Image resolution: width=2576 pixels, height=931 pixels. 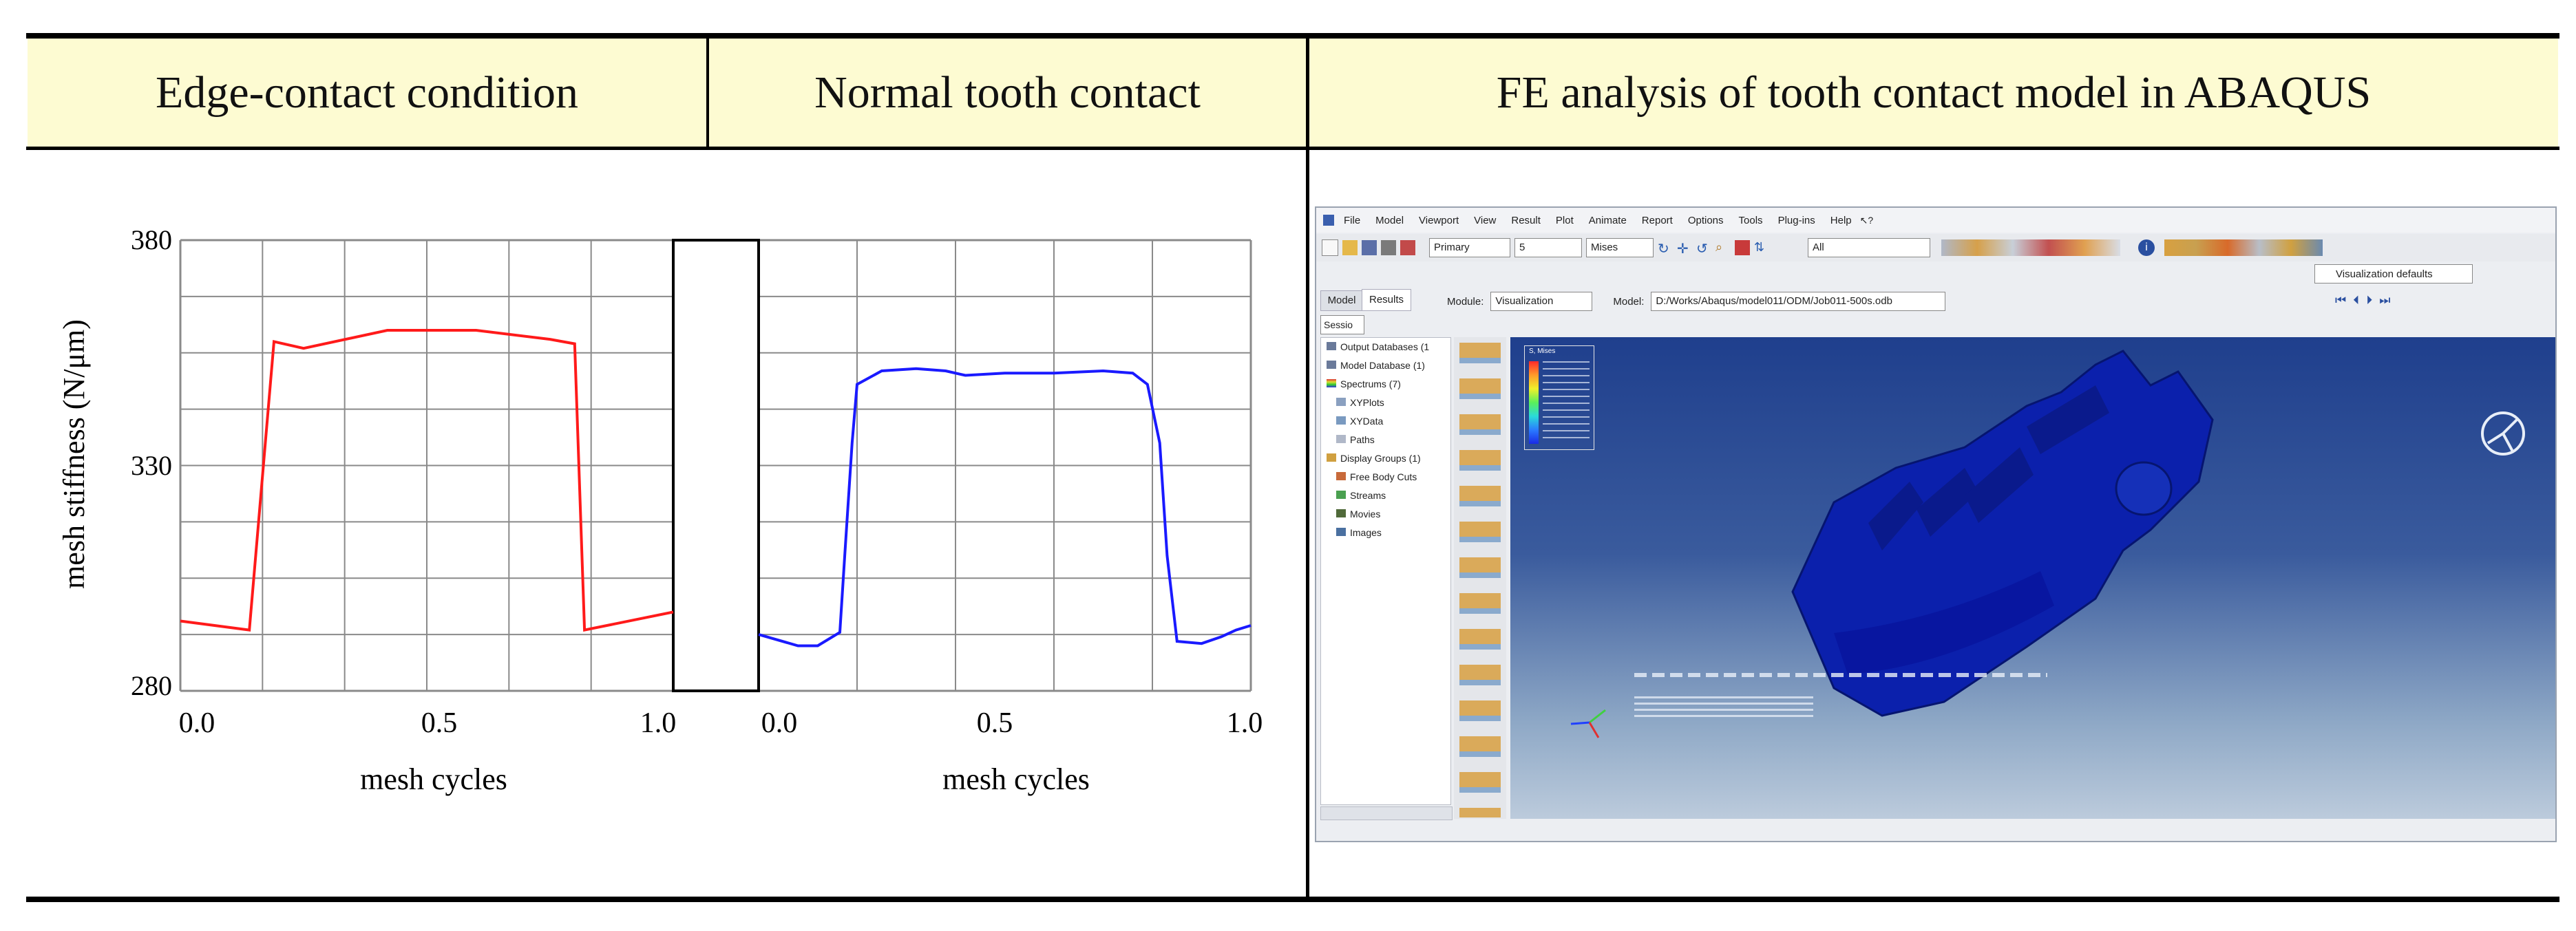 What do you see at coordinates (1389, 495) in the screenshot?
I see `tree-item-streams: Streams` at bounding box center [1389, 495].